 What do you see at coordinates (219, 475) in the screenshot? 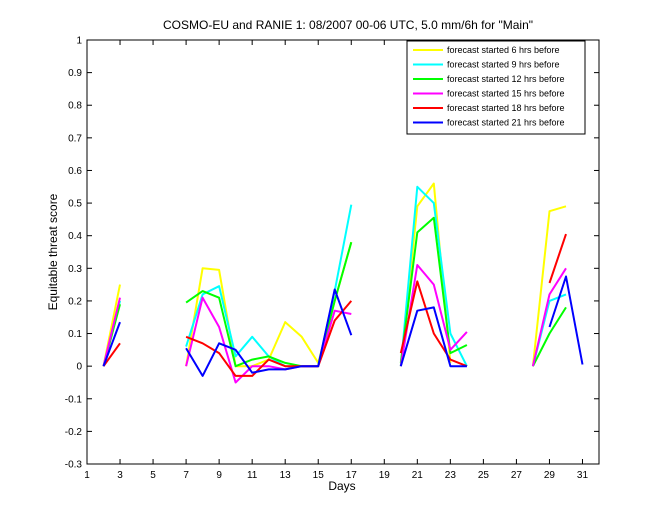
I see `x-tick-label: 9` at bounding box center [219, 475].